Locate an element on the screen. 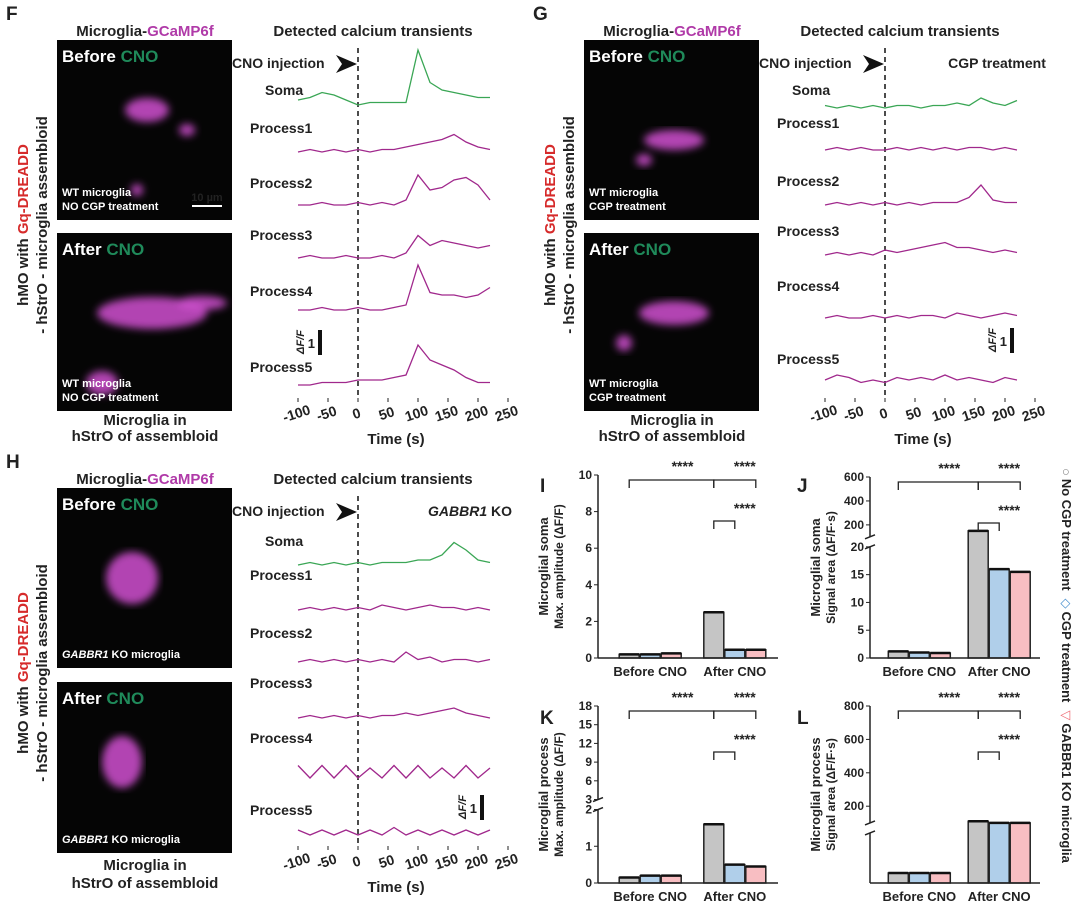 This screenshot has height=919, width=1080. image-state: After CNO is located at coordinates (103, 698).